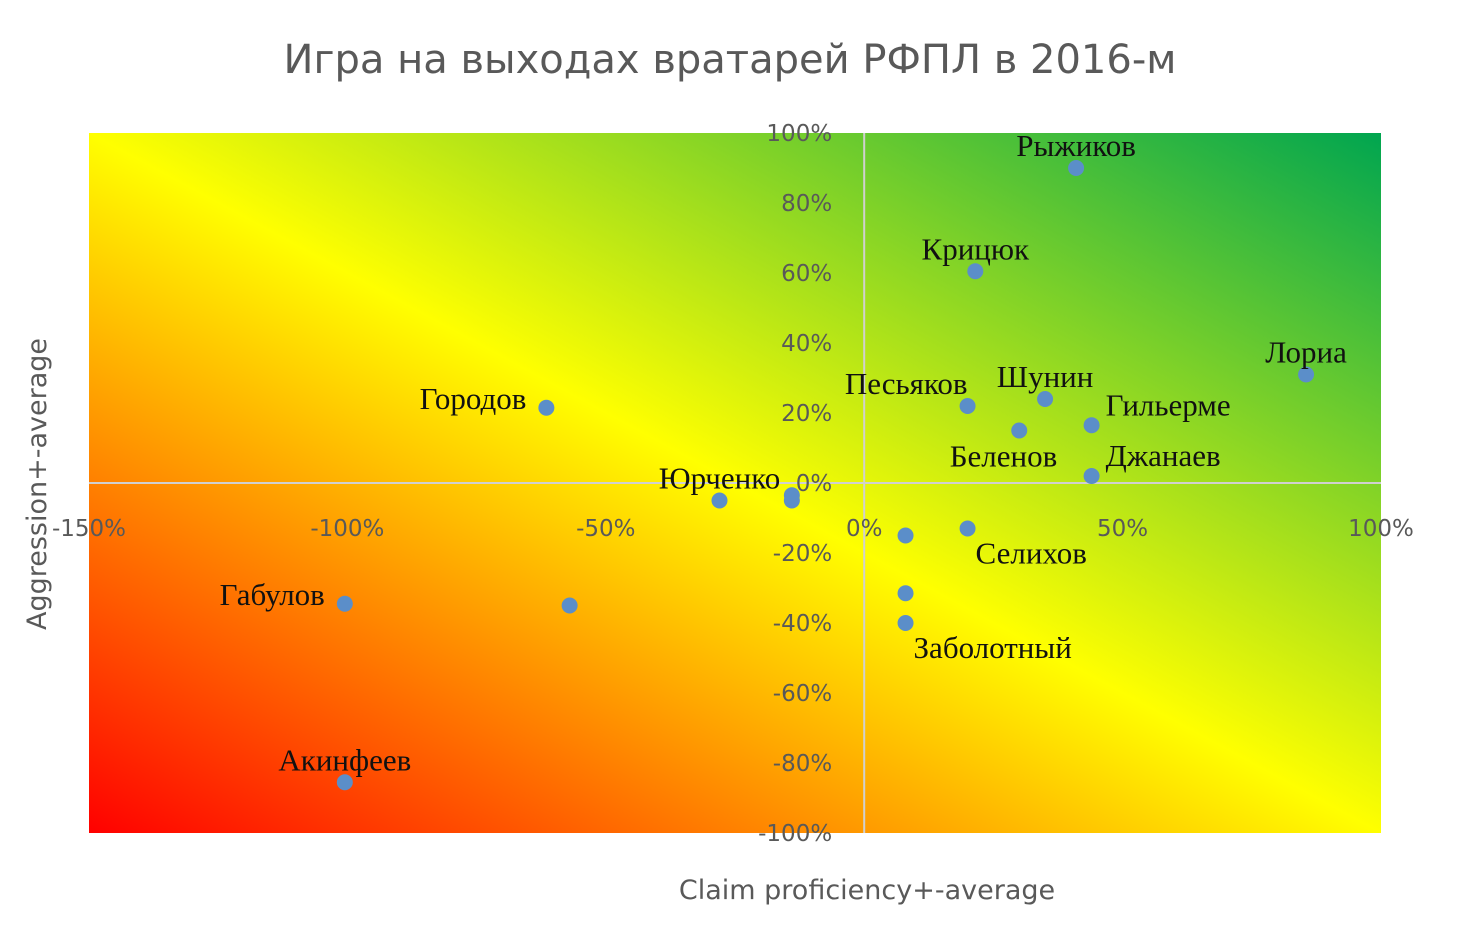 The width and height of the screenshot is (1460, 935). I want to click on data-point-label: Шунин, so click(1045, 376).